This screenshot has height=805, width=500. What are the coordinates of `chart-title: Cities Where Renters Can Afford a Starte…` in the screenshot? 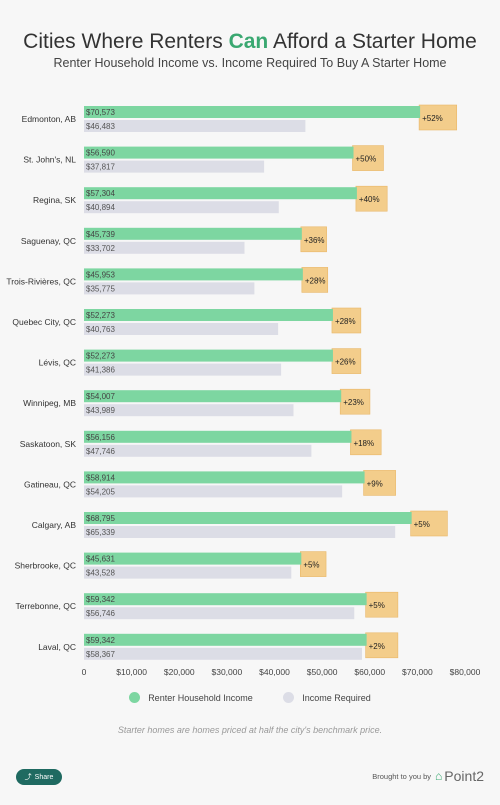 It's located at (250, 42).